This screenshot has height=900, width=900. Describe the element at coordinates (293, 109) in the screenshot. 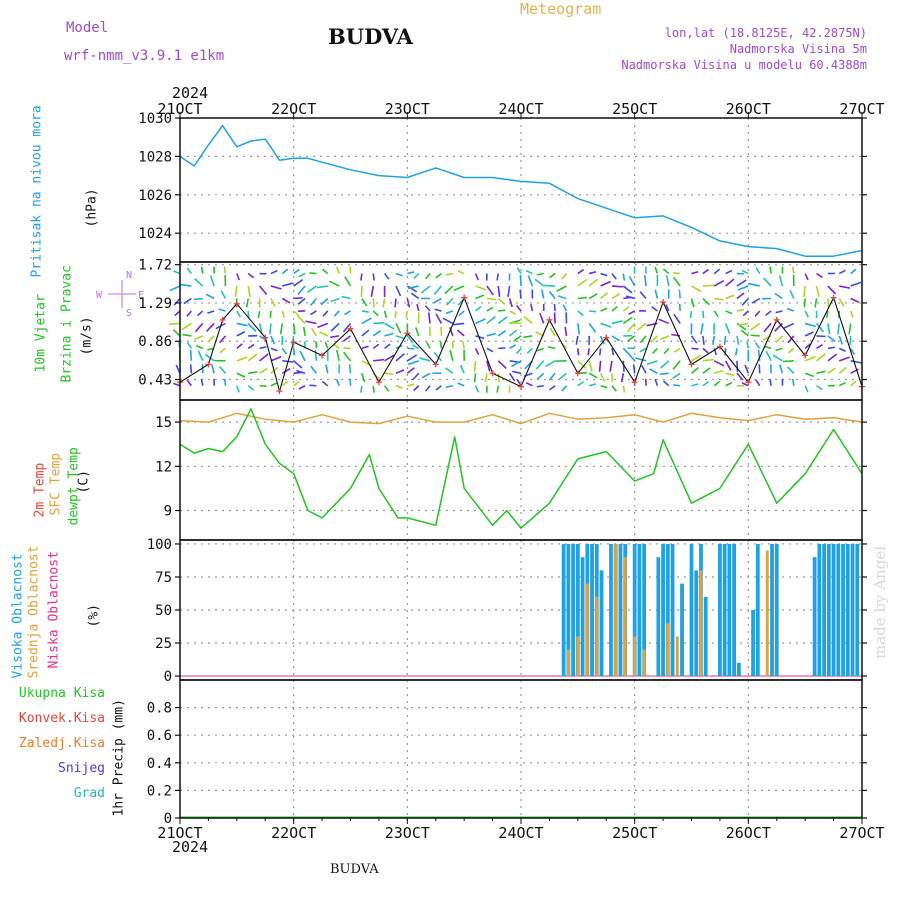

I see `xtick-label-top: 22OCT` at that location.